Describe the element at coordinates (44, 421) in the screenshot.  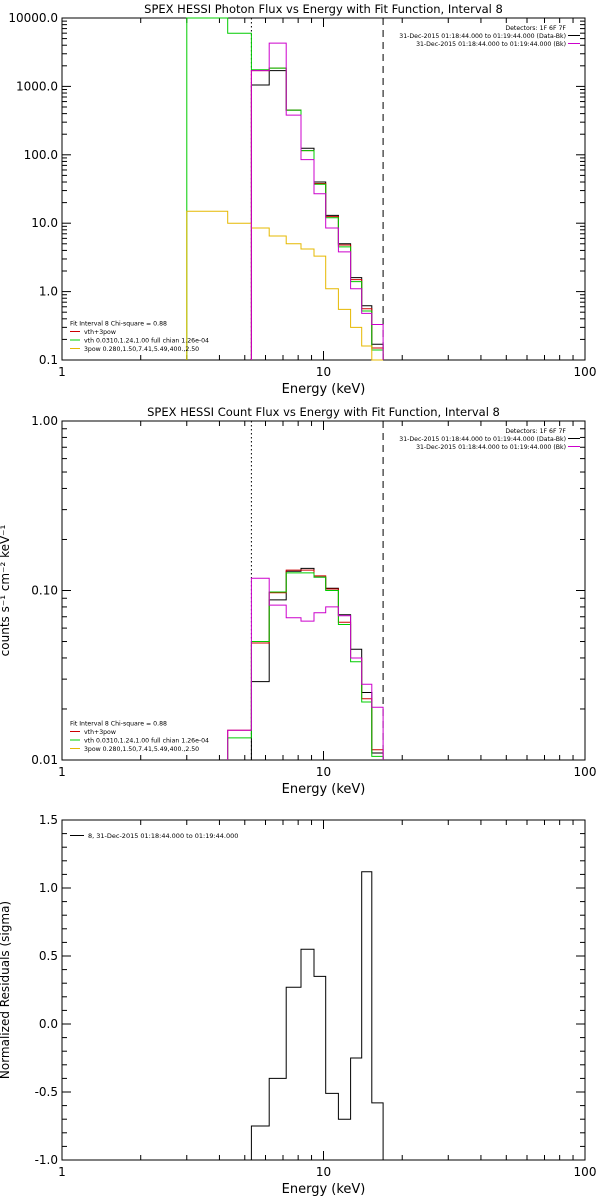
I see `y-tick-label: 1.00` at that location.